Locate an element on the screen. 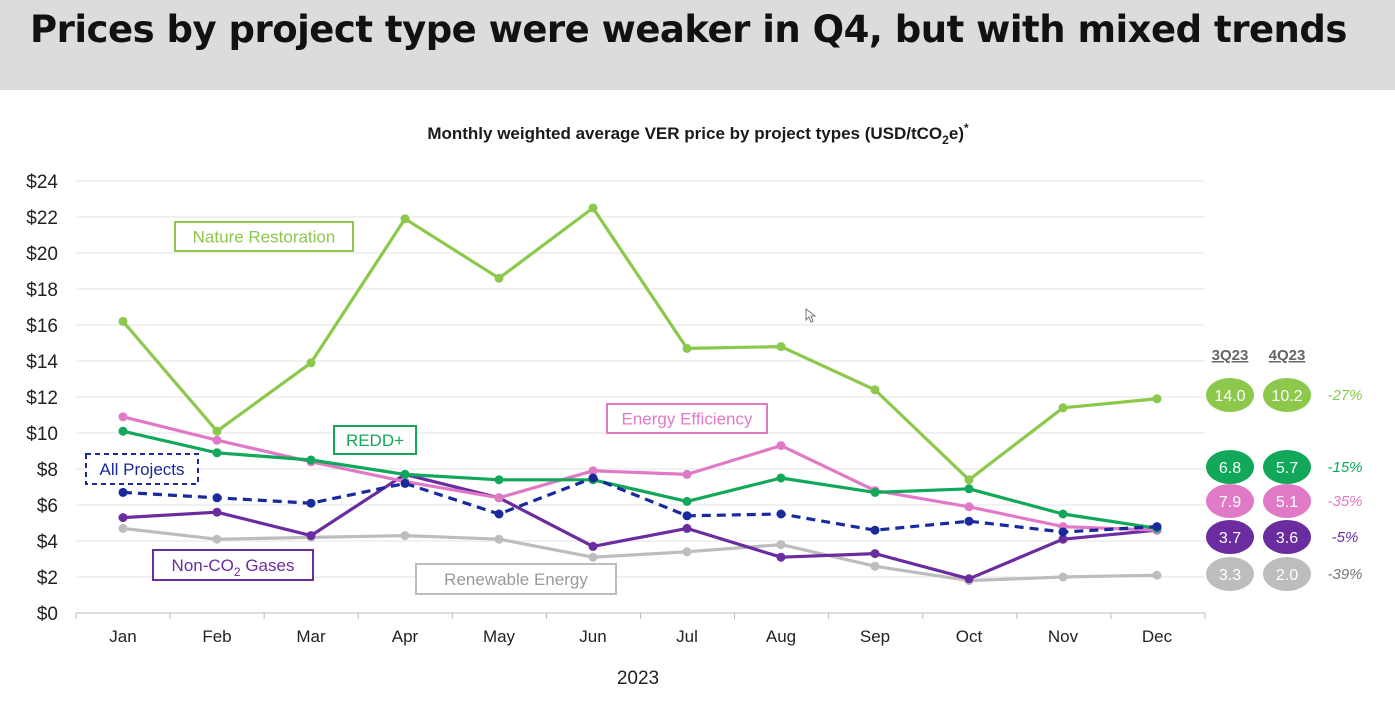  summary-badge-value: 3.7 is located at coordinates (1230, 538).